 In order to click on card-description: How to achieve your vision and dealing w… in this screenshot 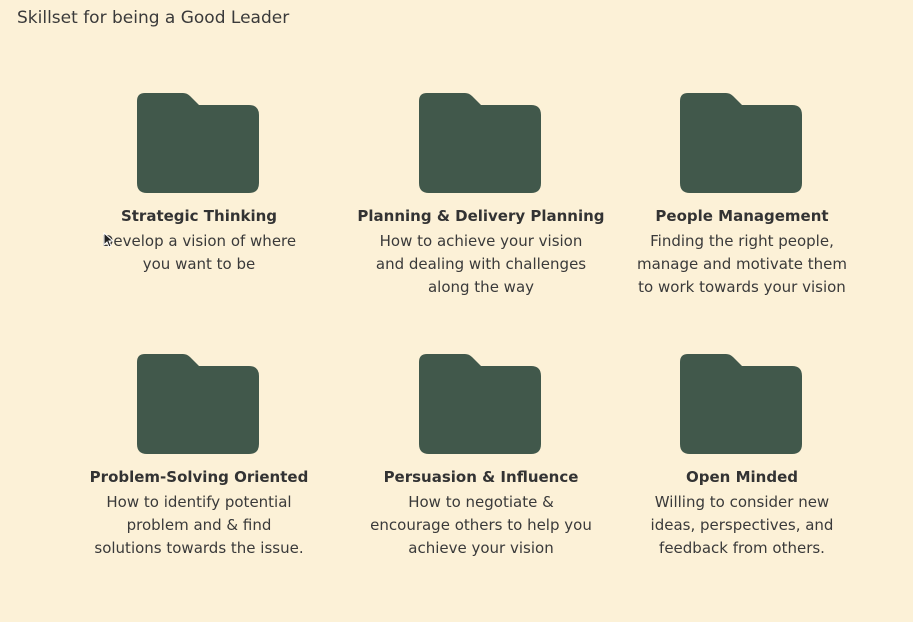, I will do `click(481, 264)`.